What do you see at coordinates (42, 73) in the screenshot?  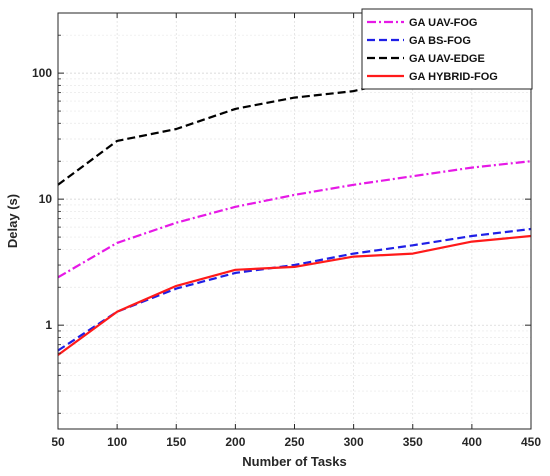 I see `y-tick-label: 100` at bounding box center [42, 73].